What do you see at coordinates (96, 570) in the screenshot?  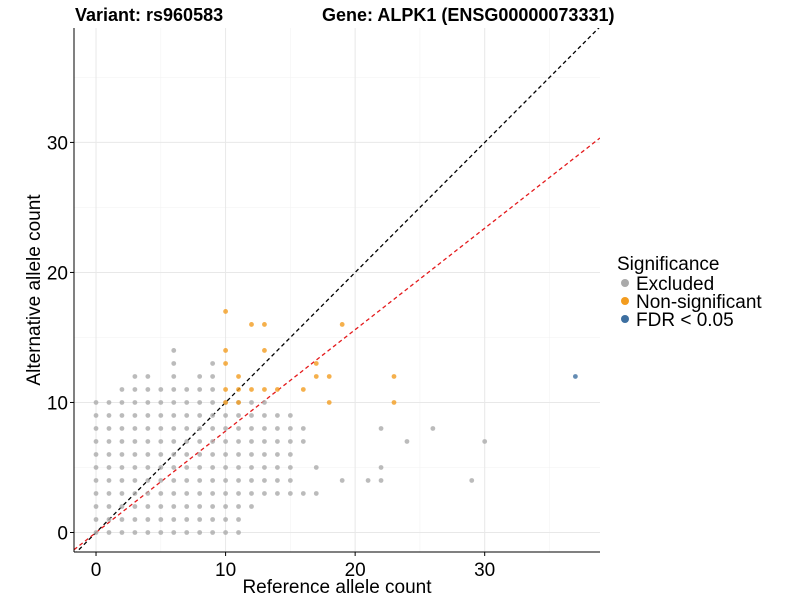 I see `x-tick-label: 0` at bounding box center [96, 570].